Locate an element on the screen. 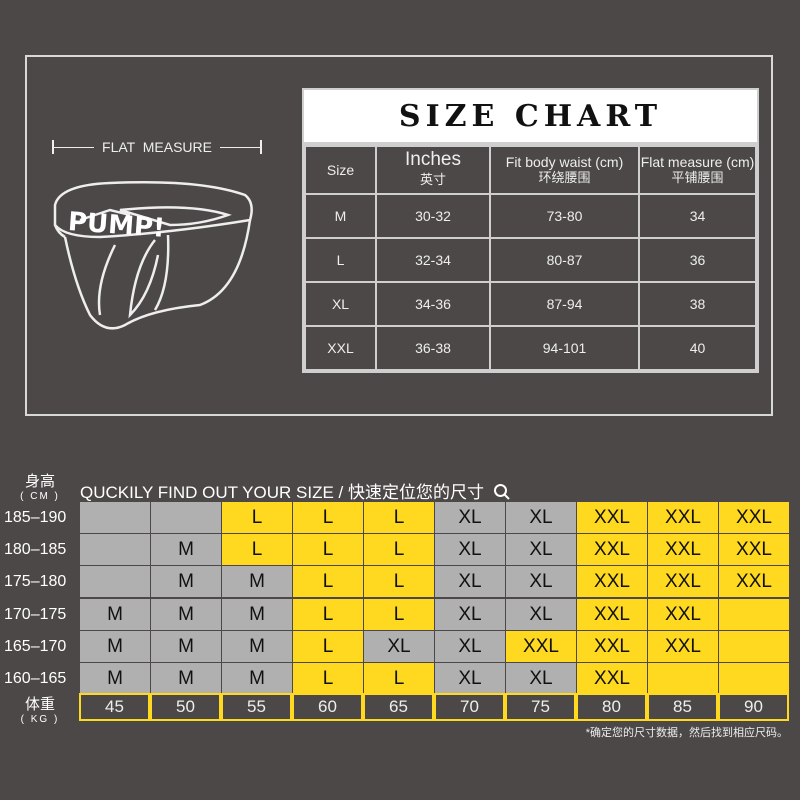  cell-waist: 73-80 is located at coordinates (564, 216).